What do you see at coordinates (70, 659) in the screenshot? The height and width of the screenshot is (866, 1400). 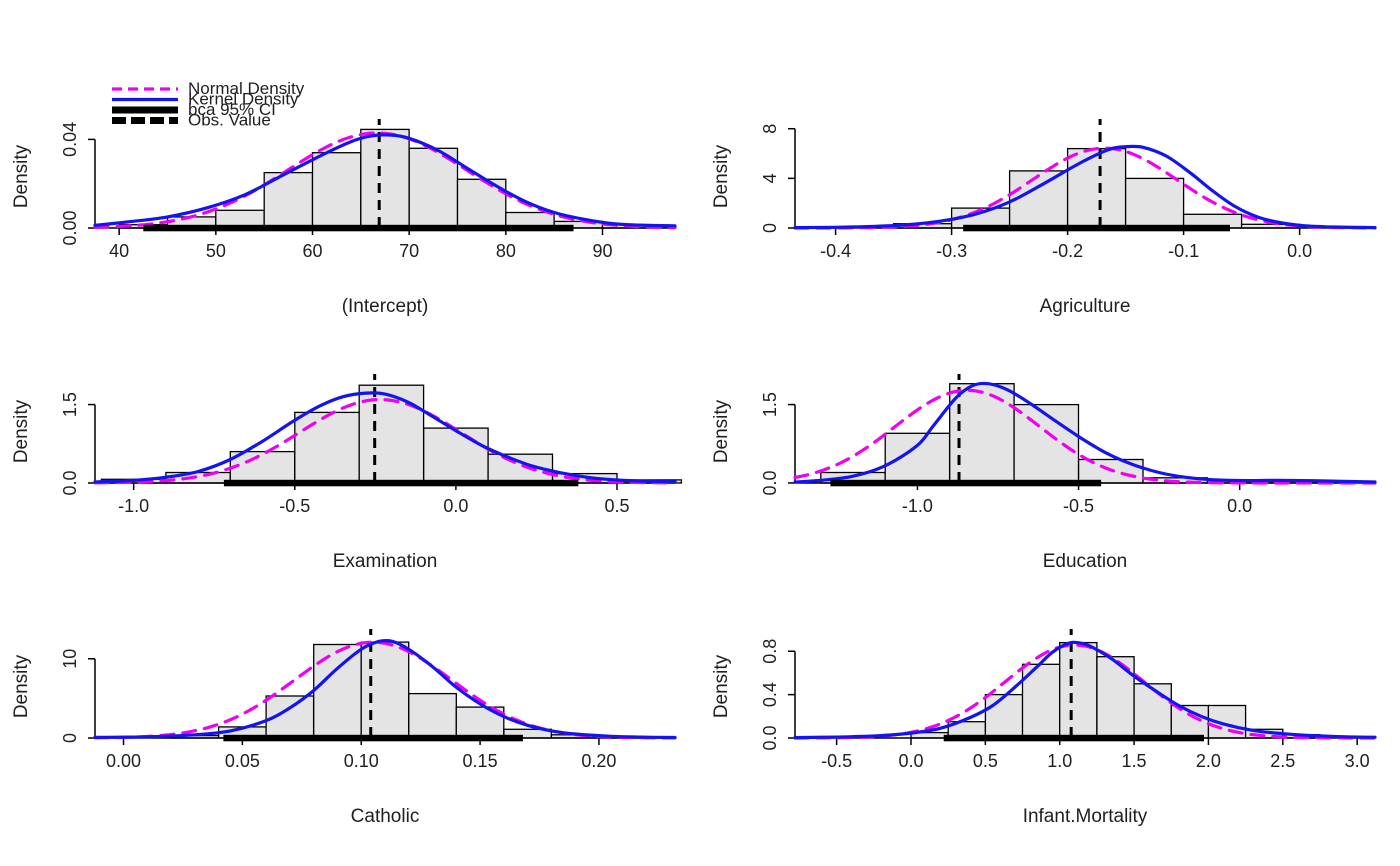 I see `axis-text: 10` at bounding box center [70, 659].